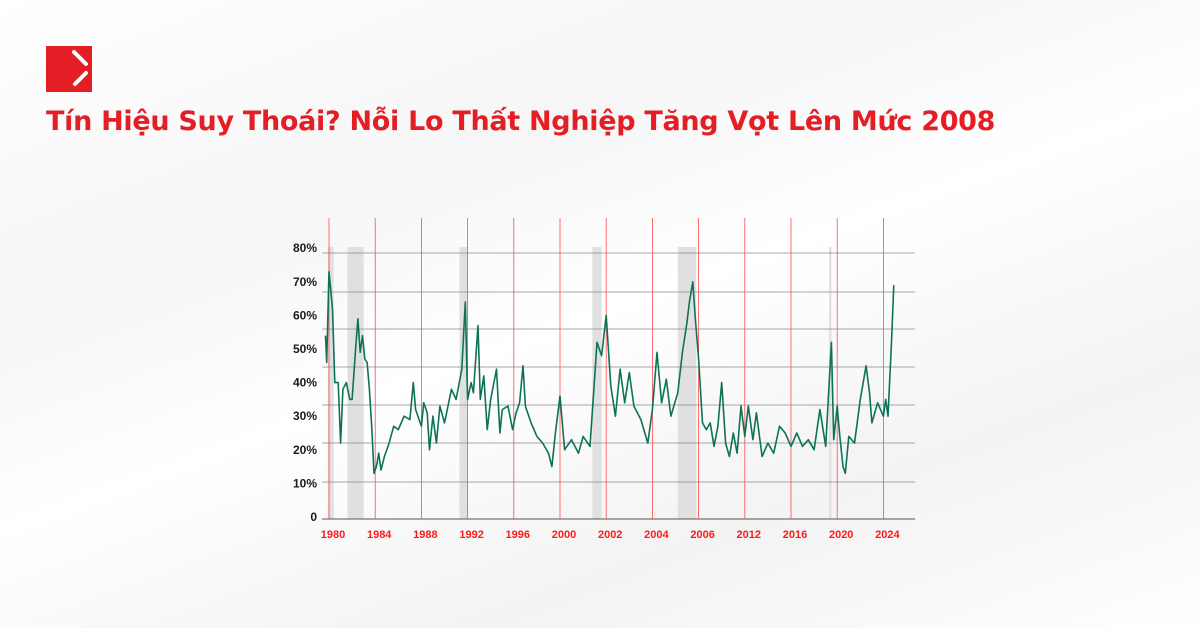 The height and width of the screenshot is (628, 1200). What do you see at coordinates (749, 535) in the screenshot?
I see `x-tick-label: 2012` at bounding box center [749, 535].